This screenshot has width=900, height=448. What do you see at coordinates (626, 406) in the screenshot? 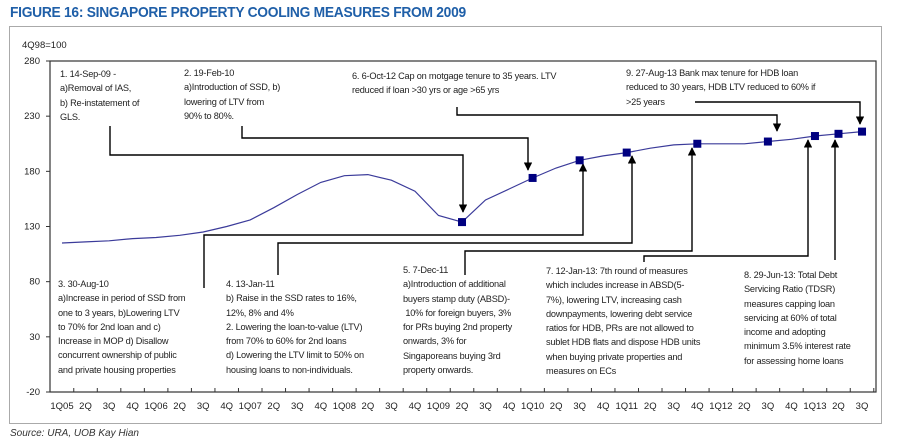
I see `x-tick-label: 1Q11` at bounding box center [626, 406].